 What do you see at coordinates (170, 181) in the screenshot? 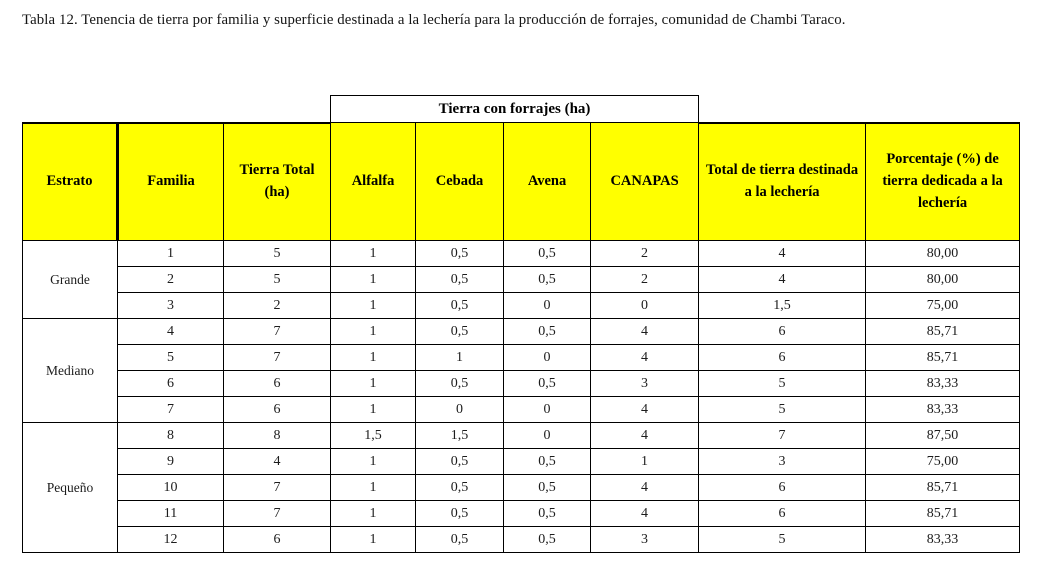
I see `col-header-familia: Familia` at bounding box center [170, 181].